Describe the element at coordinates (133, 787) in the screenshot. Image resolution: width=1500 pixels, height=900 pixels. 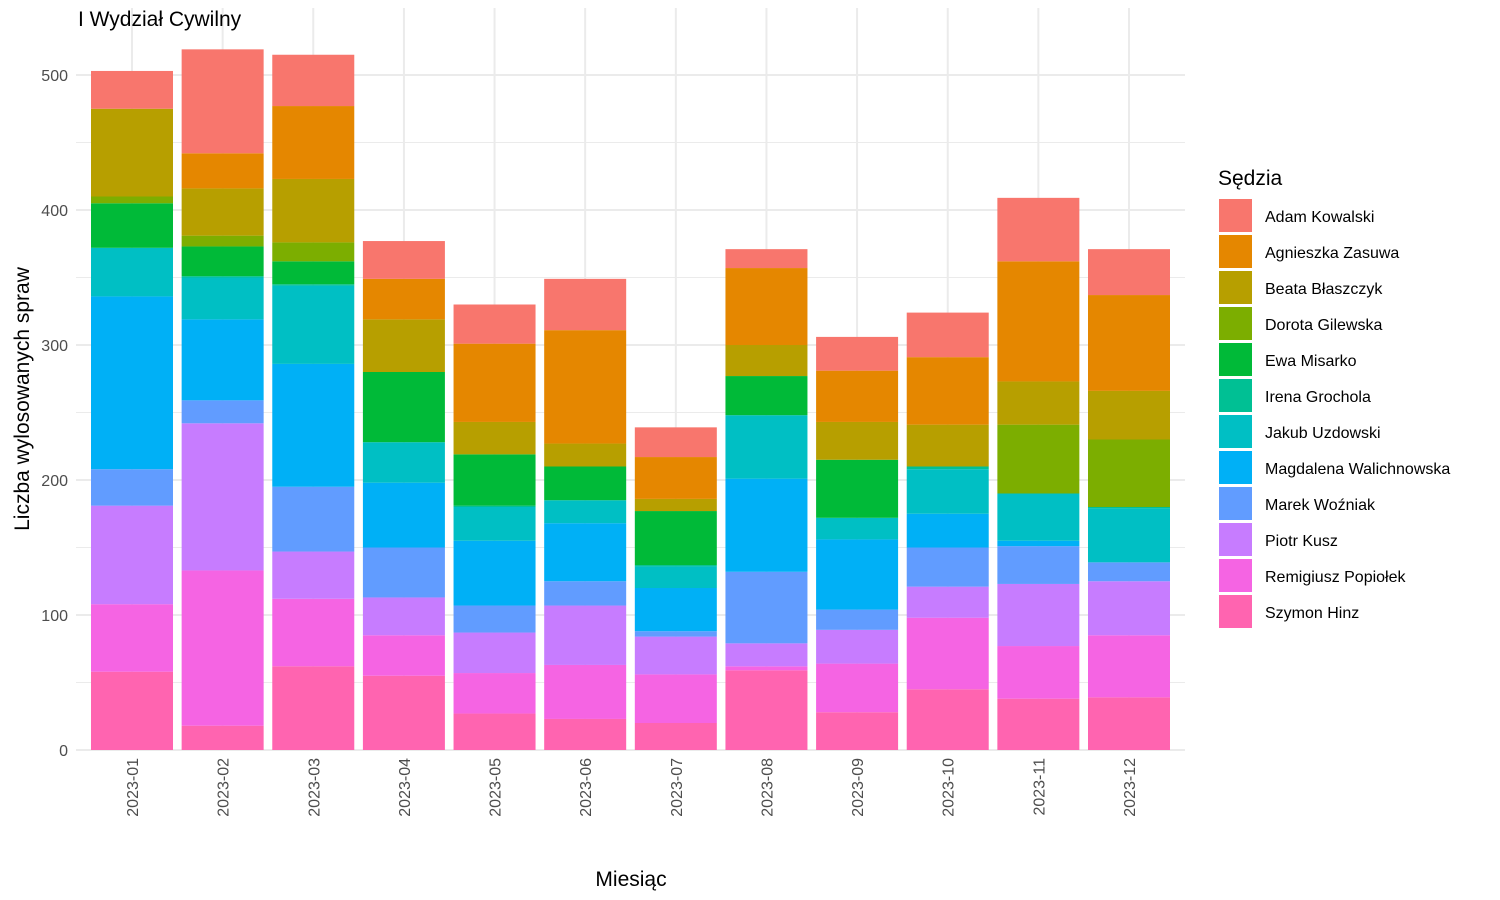
I see `x-tick-label: 2023-01` at that location.